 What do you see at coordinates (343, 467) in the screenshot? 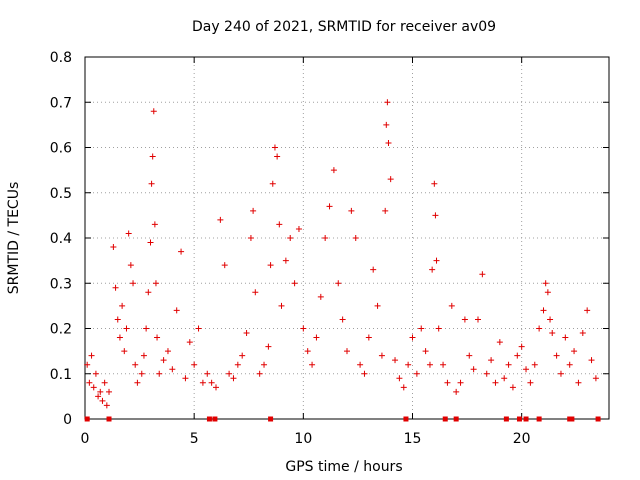
I see `x-axis-label: GPS time / hours` at bounding box center [343, 467].